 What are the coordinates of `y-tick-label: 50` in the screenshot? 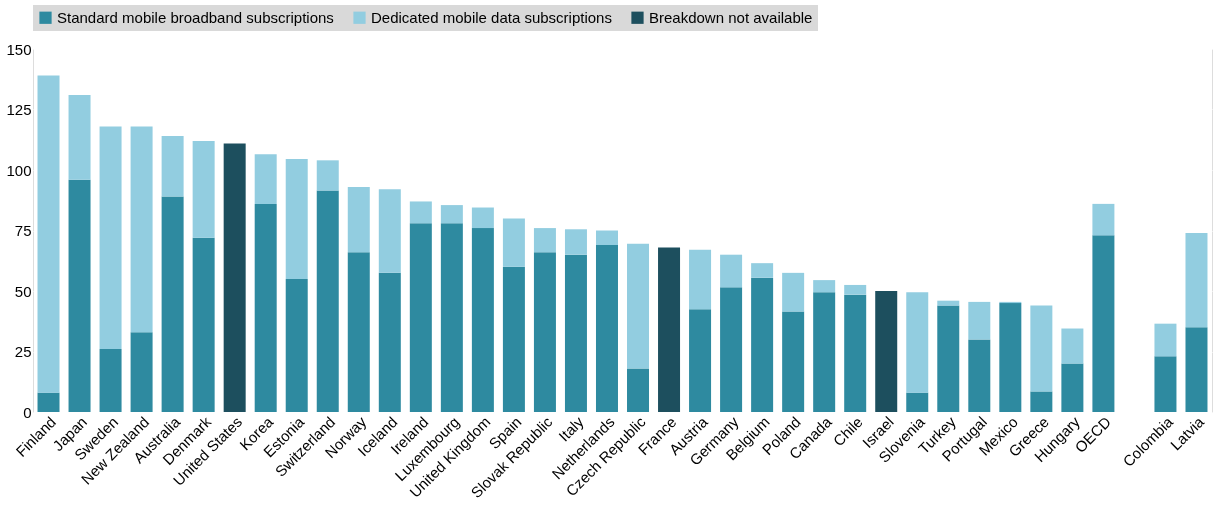 It's located at (23, 291).